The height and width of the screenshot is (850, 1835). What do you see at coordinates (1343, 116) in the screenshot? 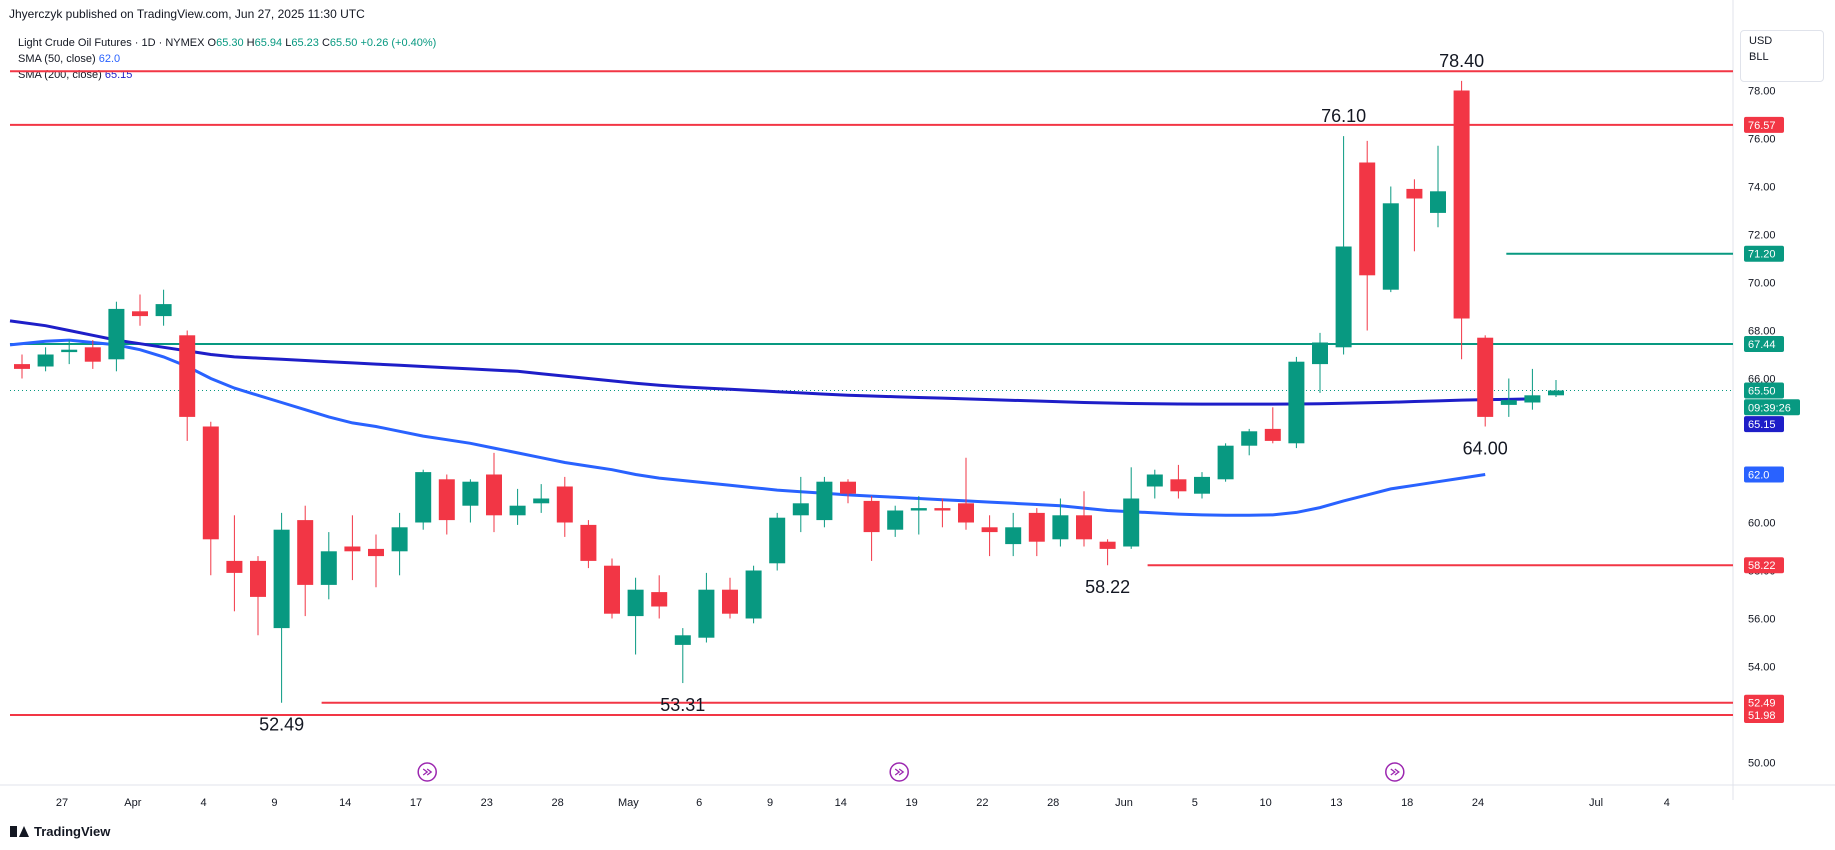
I see `price-annotation: 76.10` at bounding box center [1343, 116].